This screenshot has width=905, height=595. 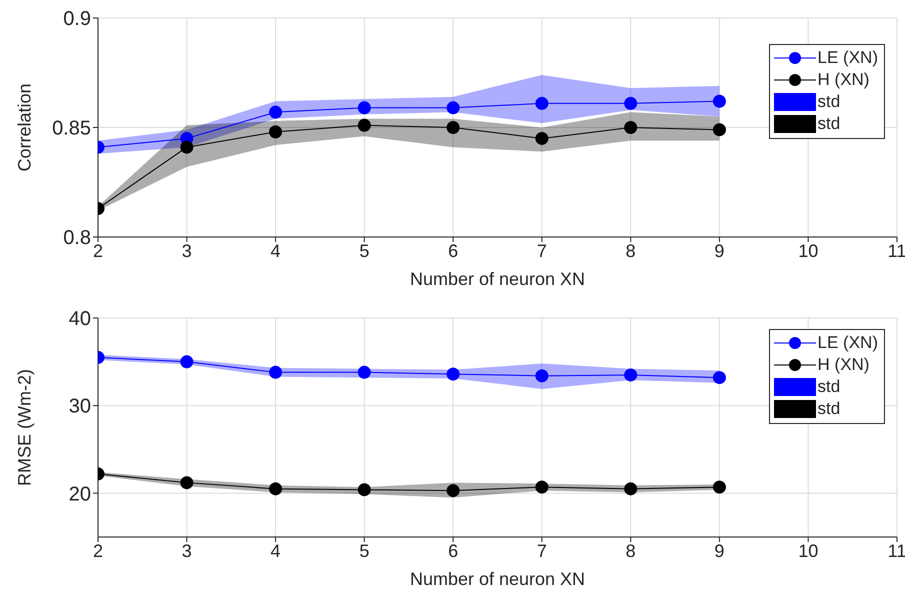 What do you see at coordinates (79, 319) in the screenshot?
I see `y-tick-label: 40` at bounding box center [79, 319].